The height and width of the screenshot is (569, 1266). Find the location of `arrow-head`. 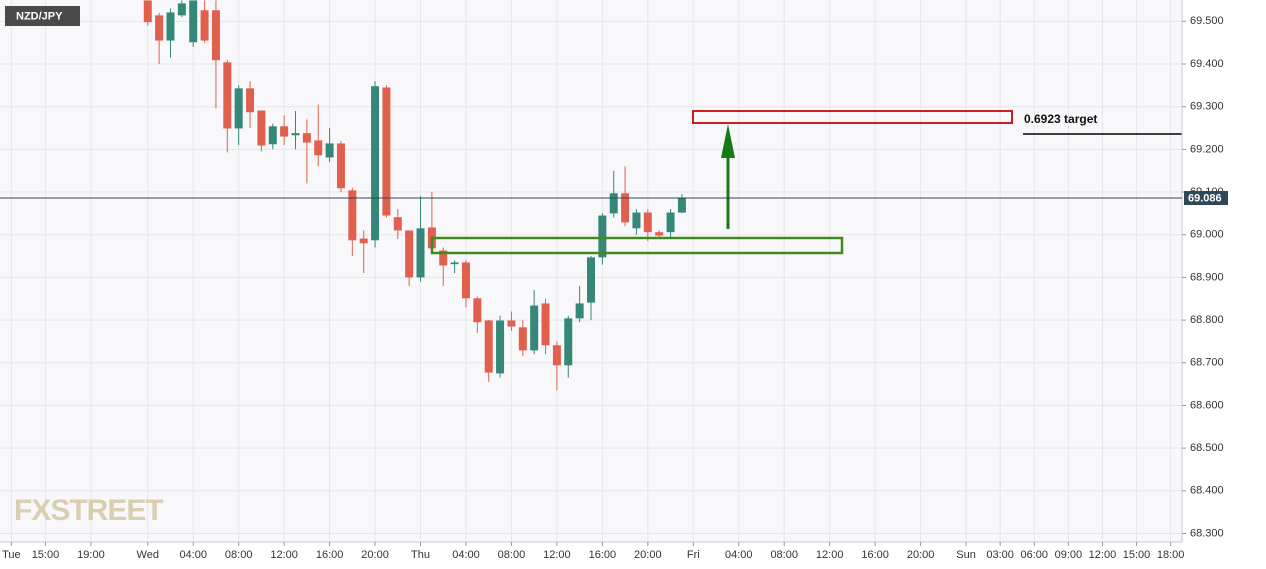

arrow-head is located at coordinates (728, 141).